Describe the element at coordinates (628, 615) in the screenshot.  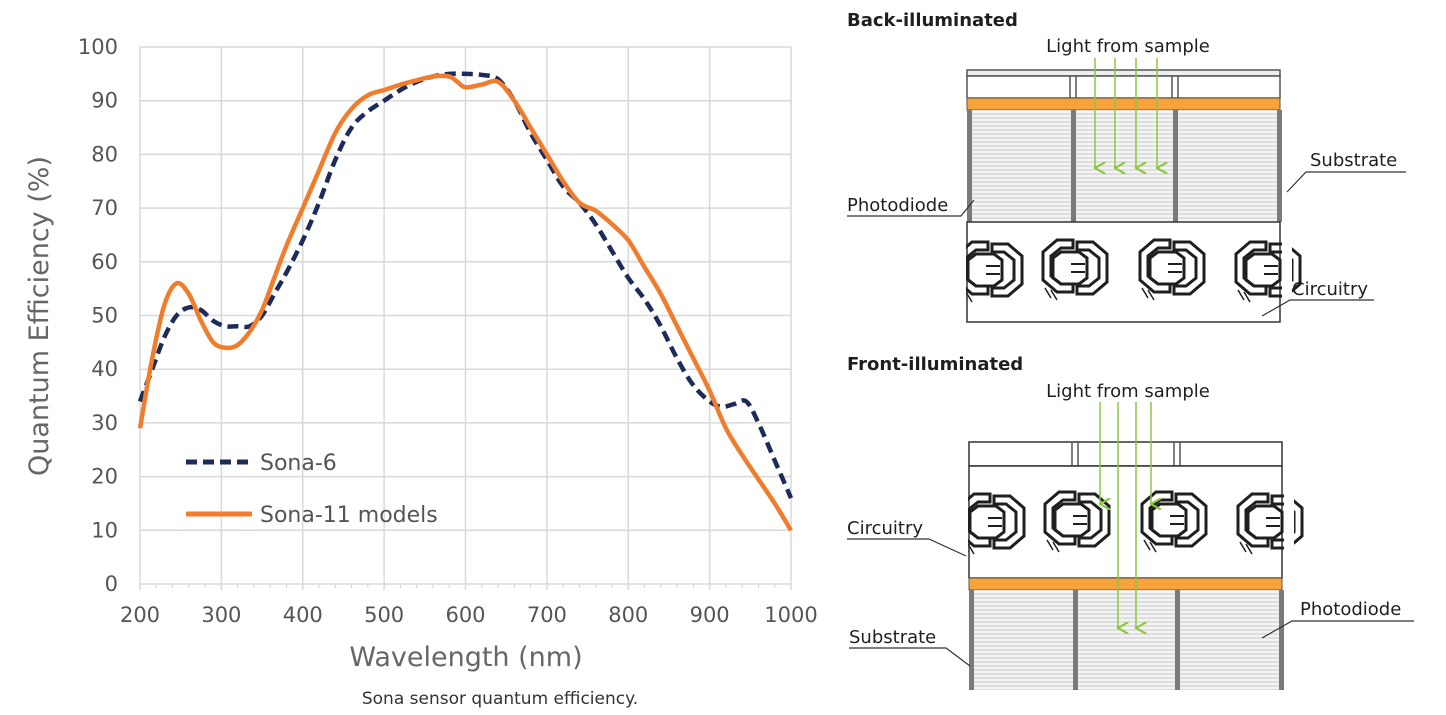
I see `x-tick-label: 800` at that location.